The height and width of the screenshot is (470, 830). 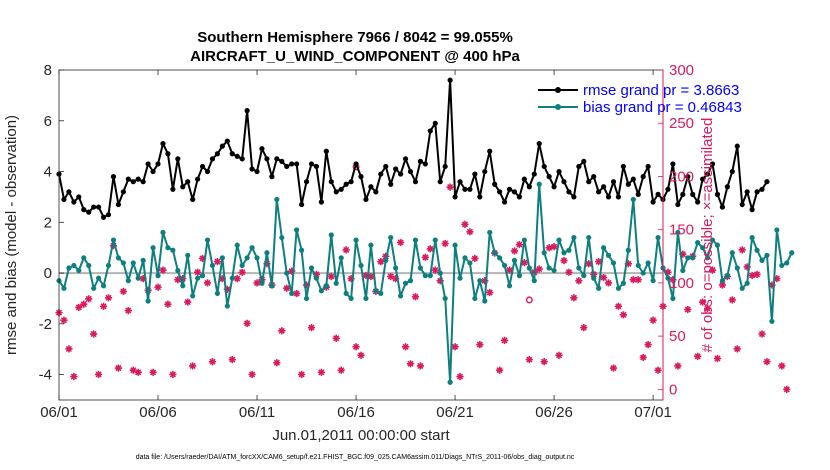 I want to click on x-tick-label: 07/01, so click(x=653, y=412).